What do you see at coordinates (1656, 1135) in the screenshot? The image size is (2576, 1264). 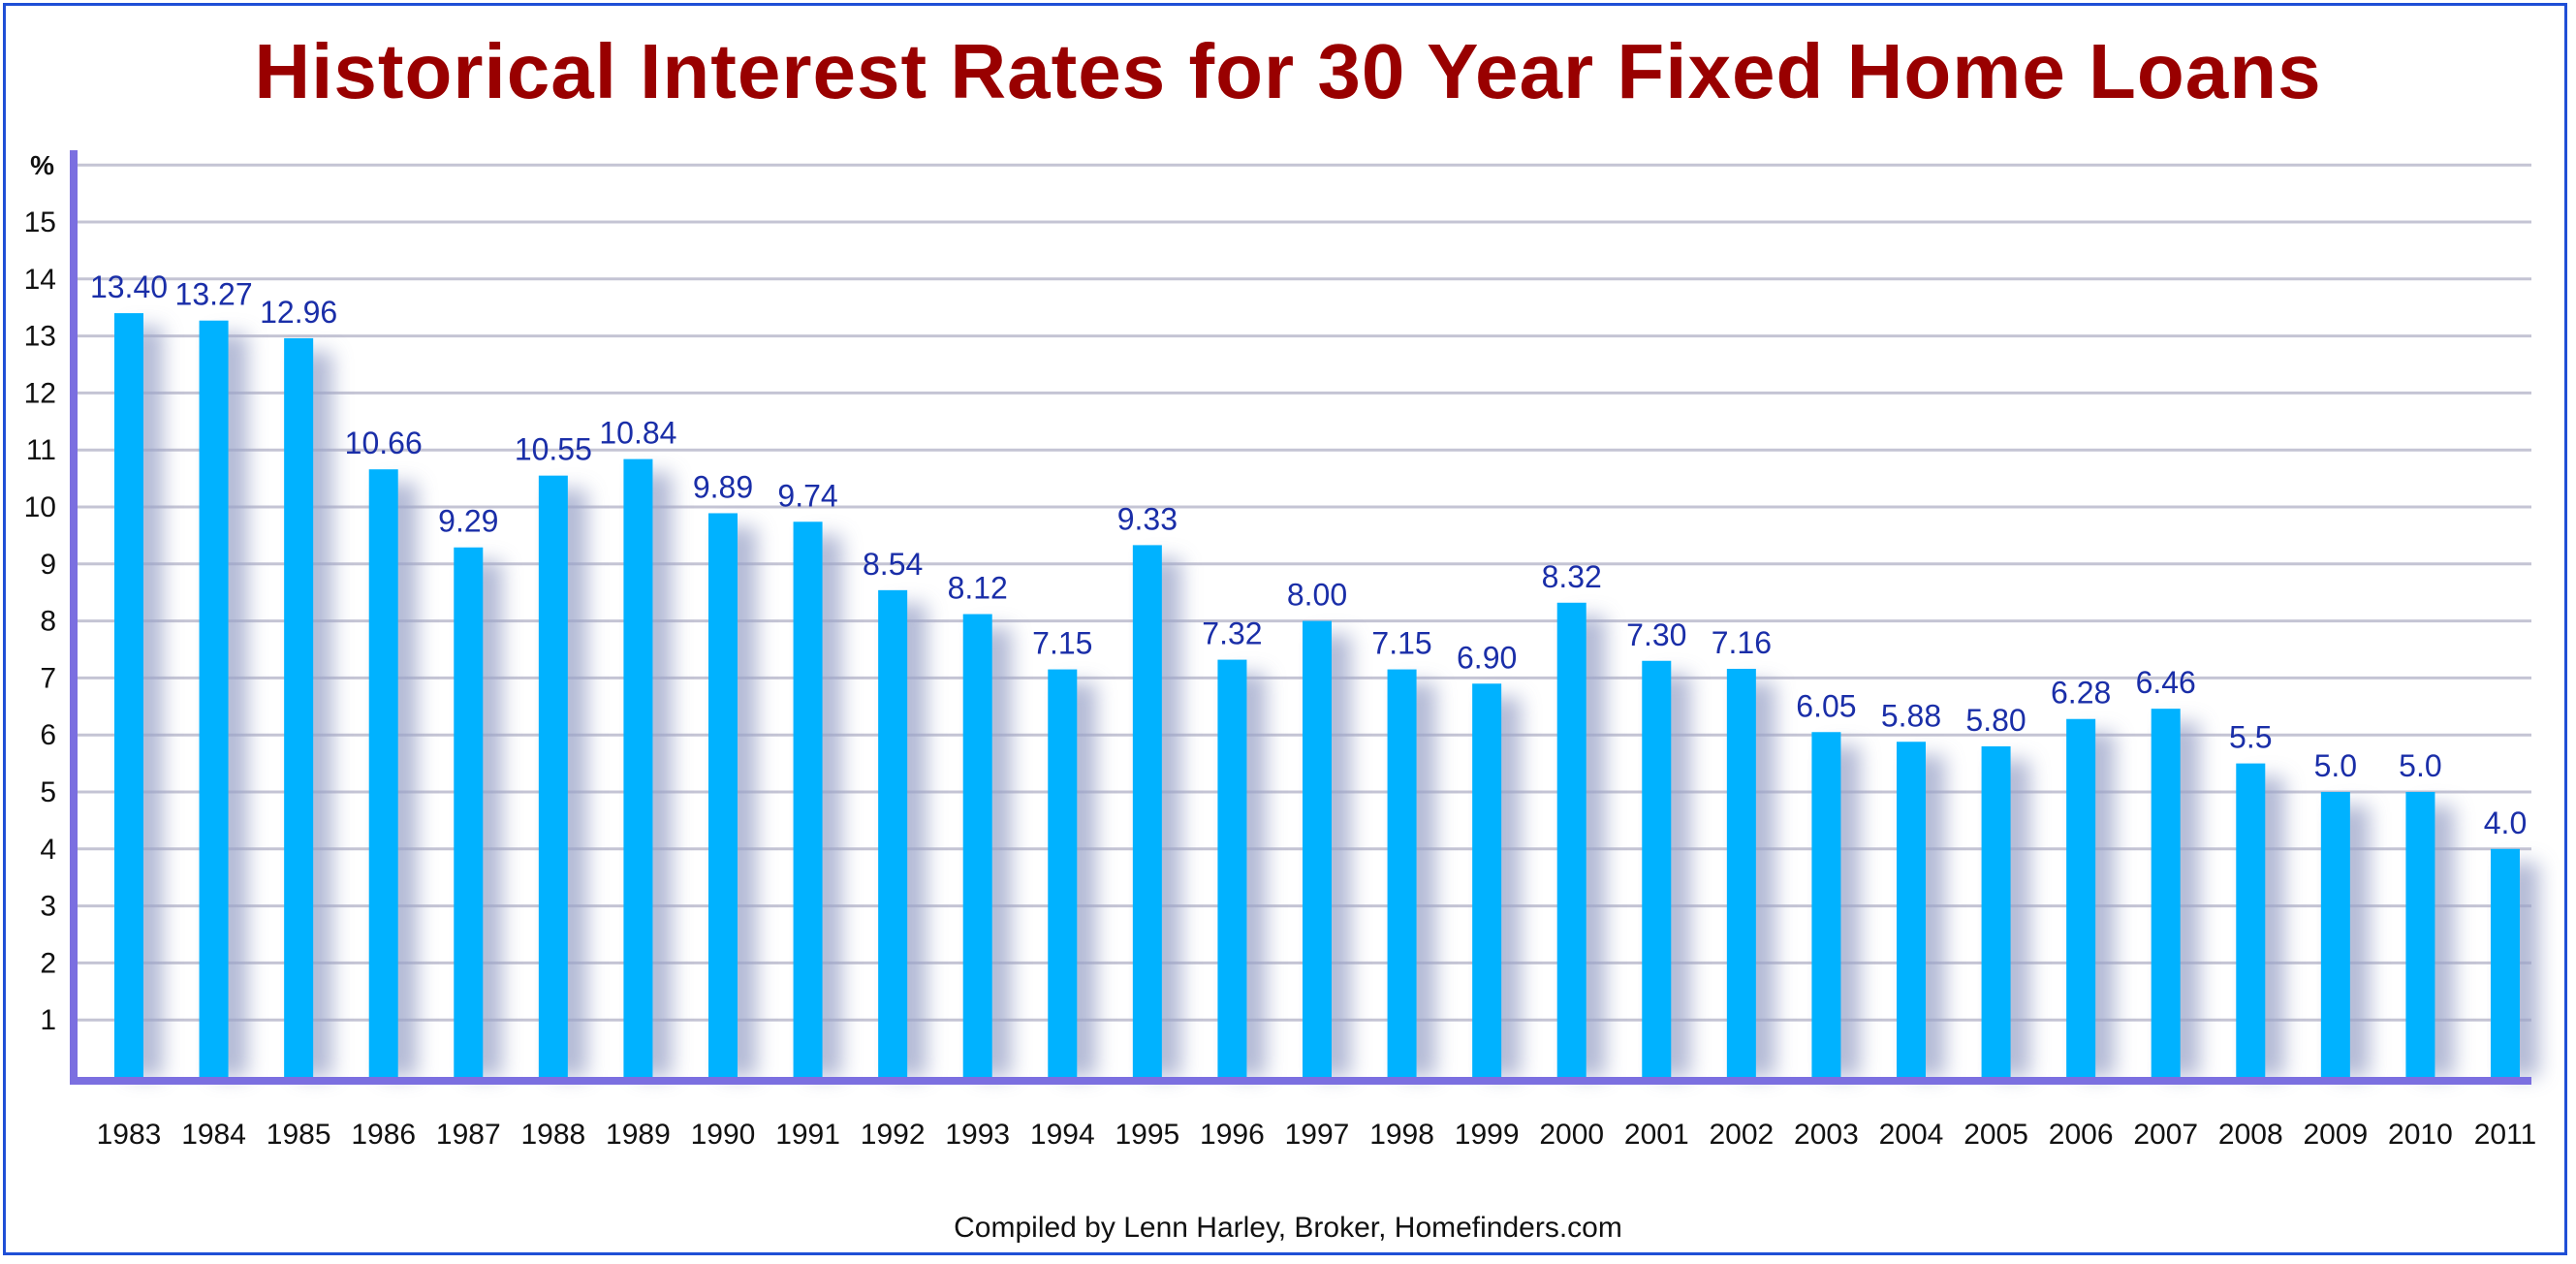 I see `x-tick-label: 2001` at bounding box center [1656, 1135].